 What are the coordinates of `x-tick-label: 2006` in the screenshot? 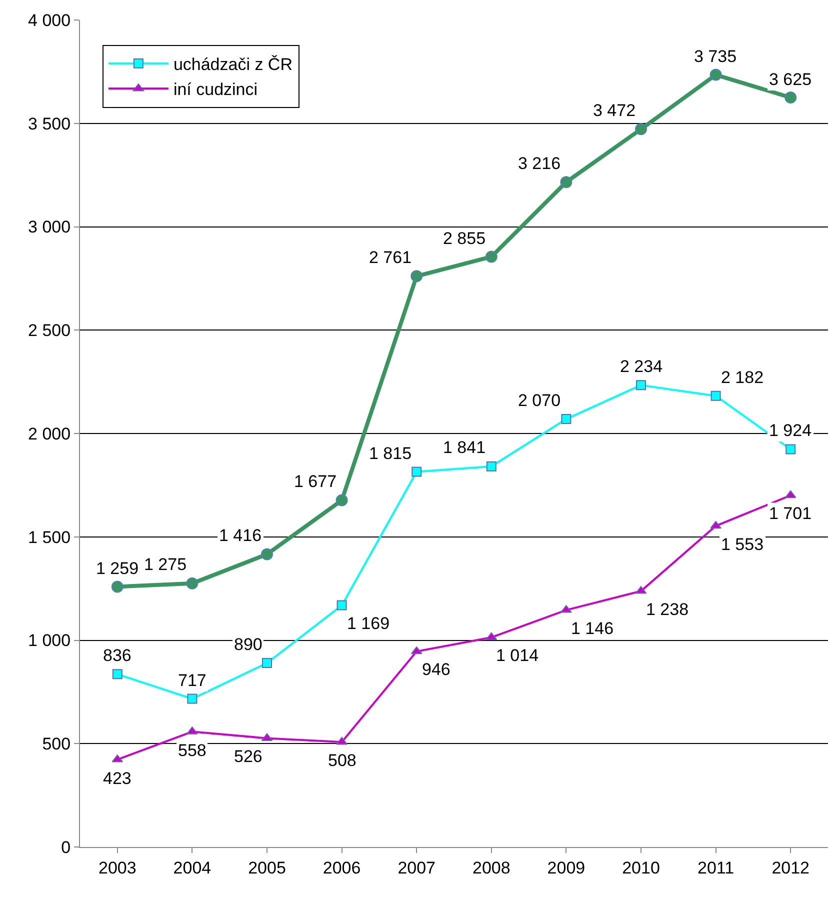 It's located at (341, 868).